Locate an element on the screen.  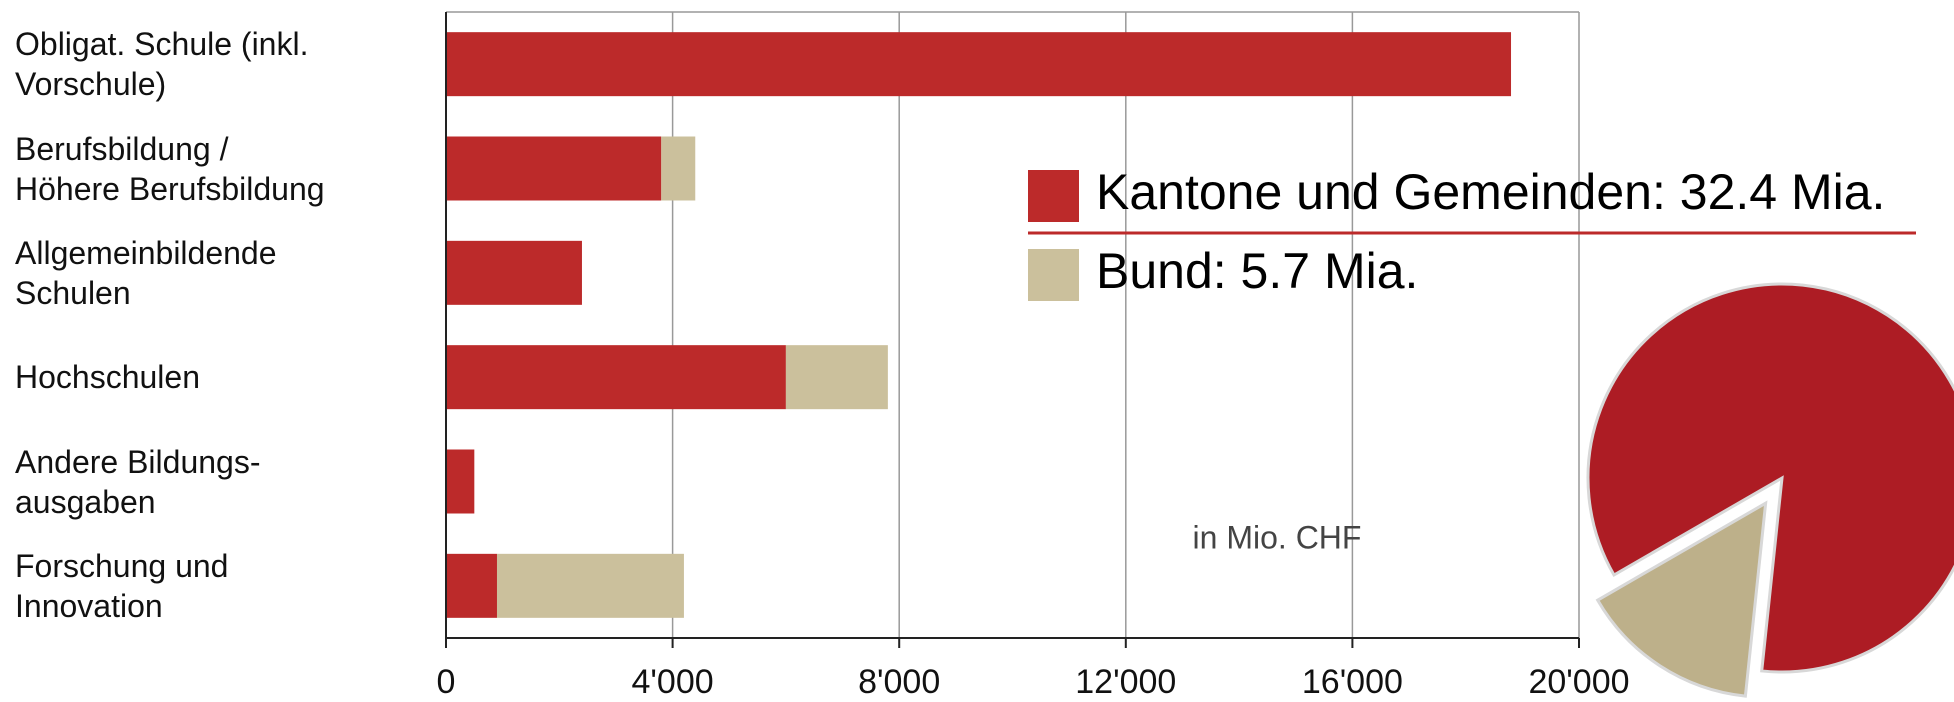
legend-label: Bund: 5.7 Mia. is located at coordinates (1257, 271).